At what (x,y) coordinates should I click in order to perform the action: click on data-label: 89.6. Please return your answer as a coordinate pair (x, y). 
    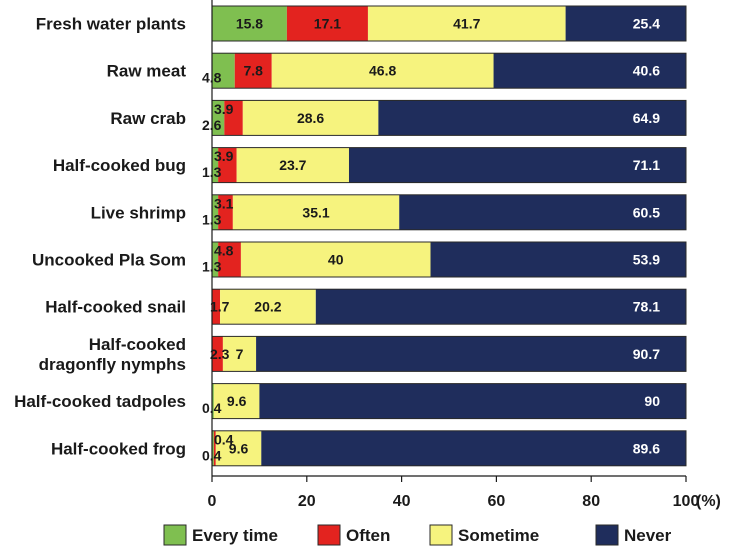
    Looking at the image, I should click on (646, 448).